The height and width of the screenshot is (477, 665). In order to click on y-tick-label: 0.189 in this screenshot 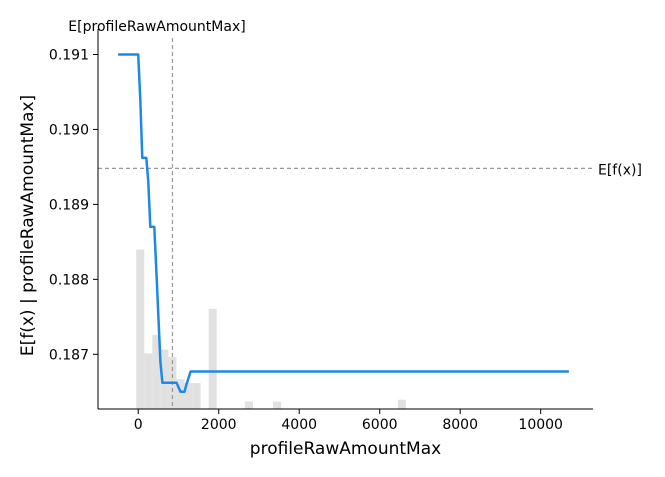, I will do `click(69, 205)`.